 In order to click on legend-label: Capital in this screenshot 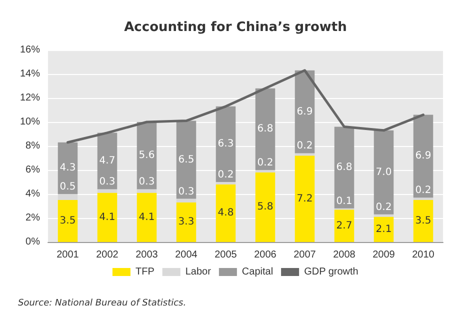, I will do `click(258, 272)`.